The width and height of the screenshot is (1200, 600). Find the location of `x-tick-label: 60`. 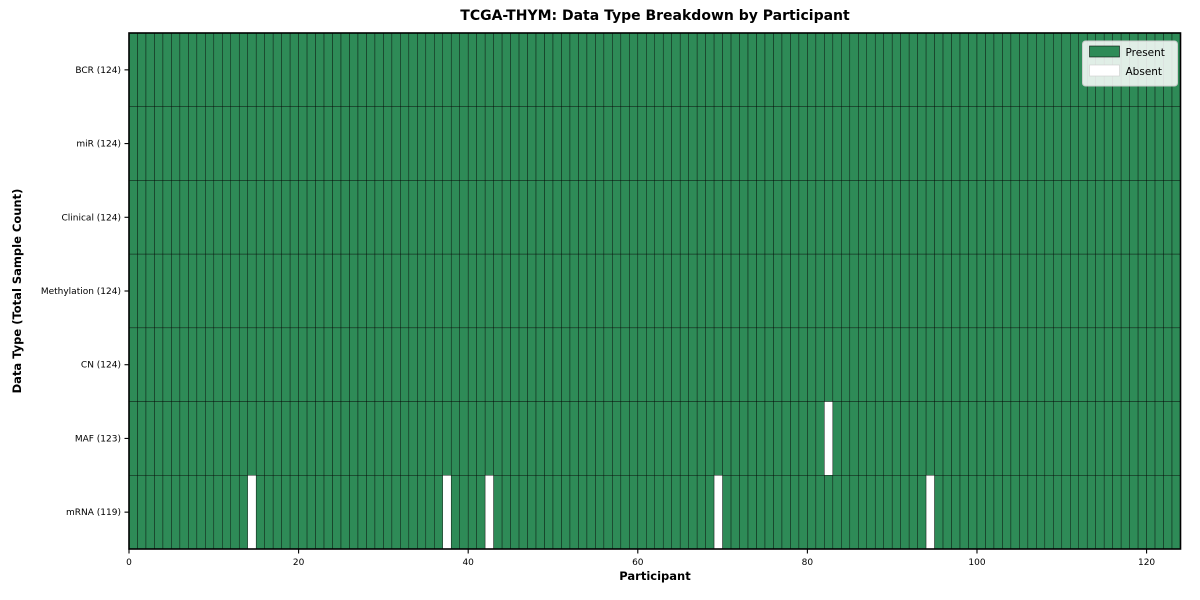

x-tick-label: 60 is located at coordinates (638, 563).